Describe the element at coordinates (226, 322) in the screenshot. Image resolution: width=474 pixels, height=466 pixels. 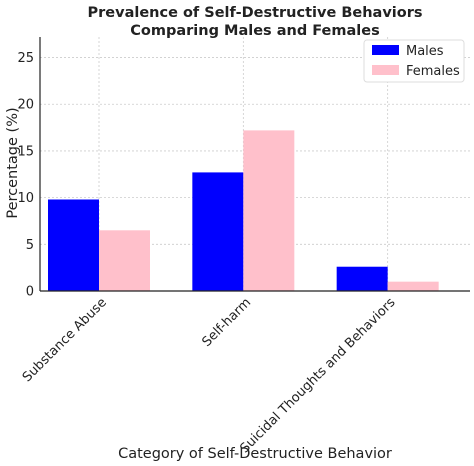
I see `x-tick-label: Self-harm` at that location.